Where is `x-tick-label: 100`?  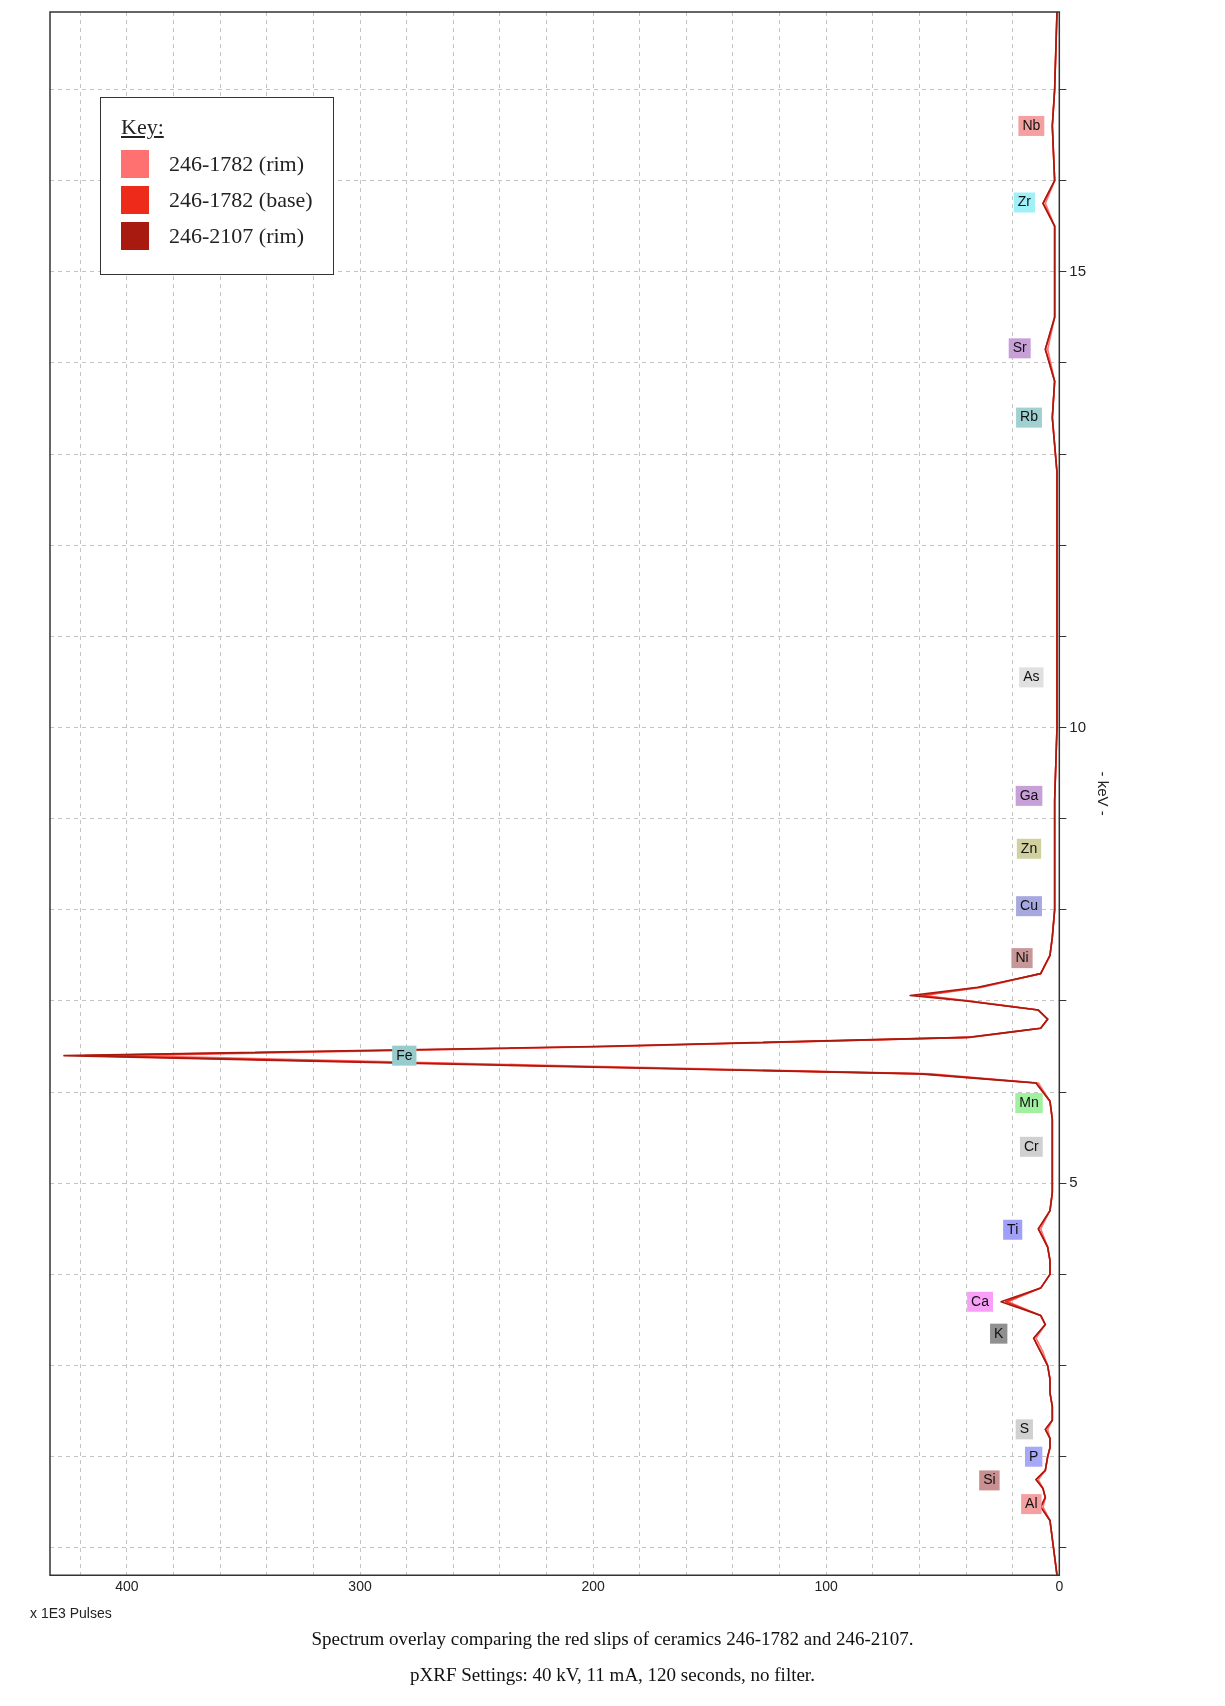
x-tick-label: 100 is located at coordinates (826, 1586).